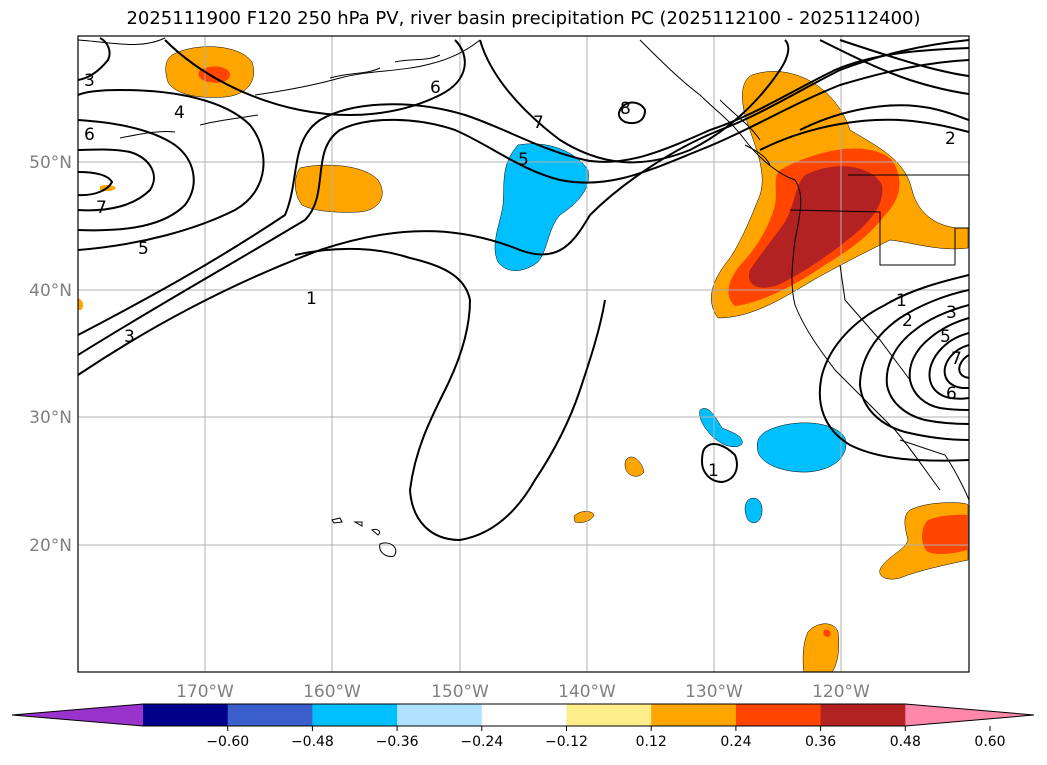 The height and width of the screenshot is (765, 1047). What do you see at coordinates (227, 742) in the screenshot?
I see `colorbar-tick-label: −0.60` at bounding box center [227, 742].